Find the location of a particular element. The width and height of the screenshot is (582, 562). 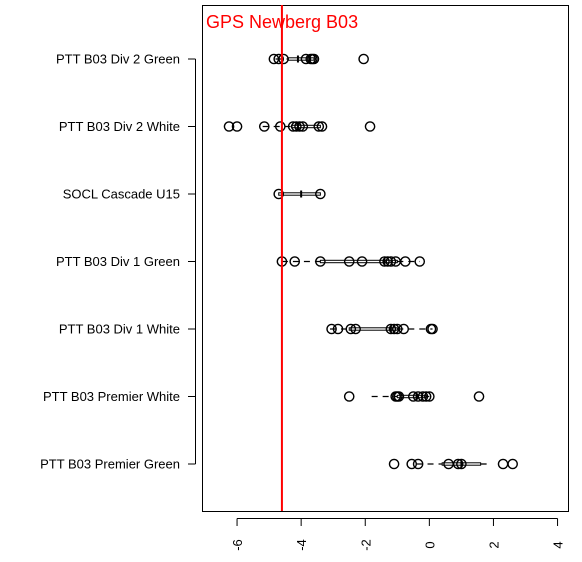

x-tick-label: -6 is located at coordinates (237, 545).